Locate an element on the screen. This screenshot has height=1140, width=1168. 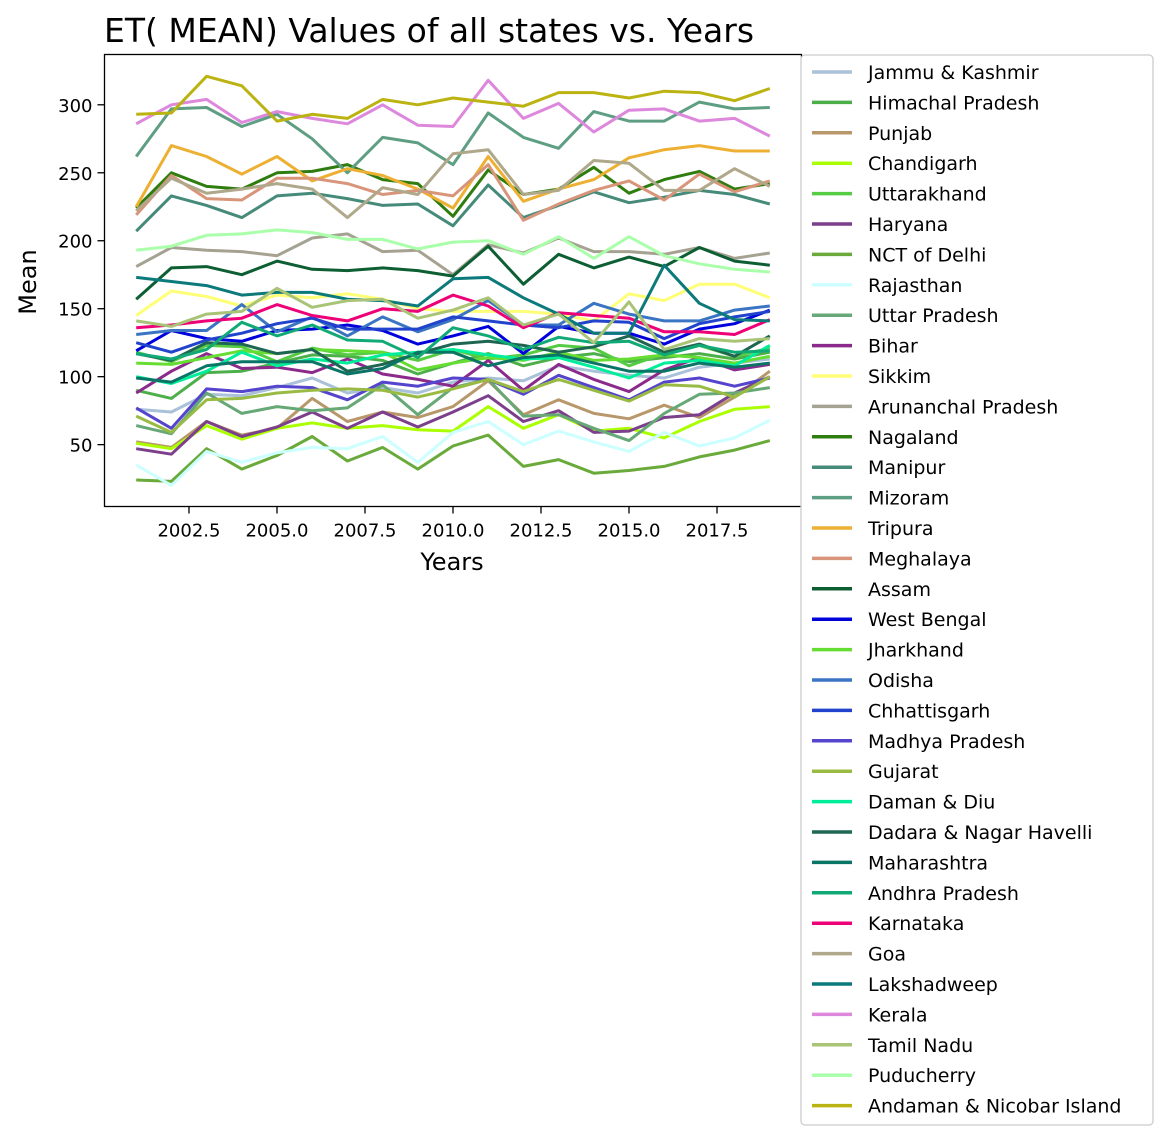
legend-item: Jharkhand is located at coordinates (888, 651).